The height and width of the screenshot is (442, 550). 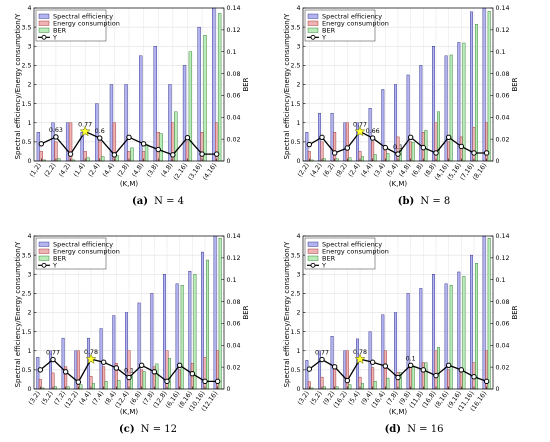 I want to click on left-tick-label: 2, so click(x=29, y=85).